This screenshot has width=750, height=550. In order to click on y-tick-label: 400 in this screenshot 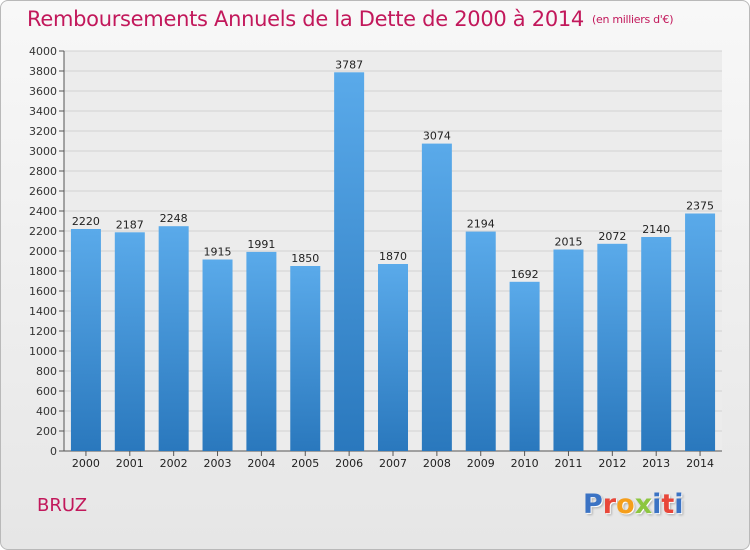, I will do `click(46, 411)`.